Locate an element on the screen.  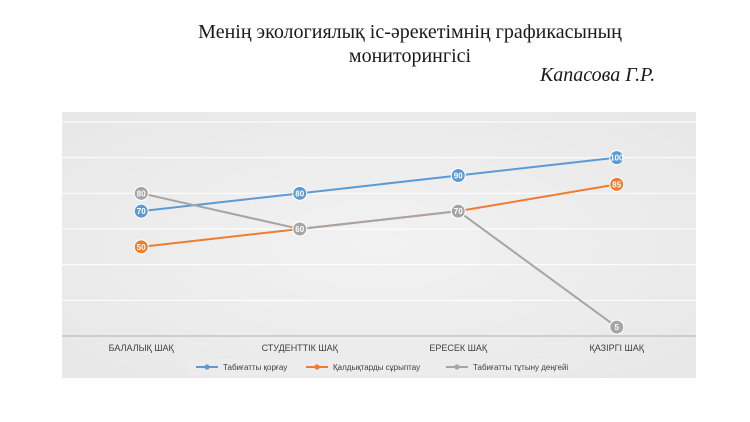
legend-box is located at coordinates (376, 367).